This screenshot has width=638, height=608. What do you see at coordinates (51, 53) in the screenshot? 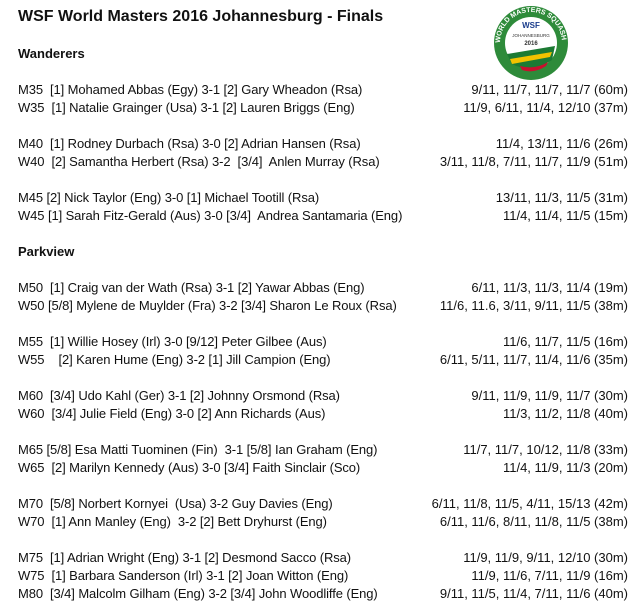
I see `section-title: Wanderers` at bounding box center [51, 53].